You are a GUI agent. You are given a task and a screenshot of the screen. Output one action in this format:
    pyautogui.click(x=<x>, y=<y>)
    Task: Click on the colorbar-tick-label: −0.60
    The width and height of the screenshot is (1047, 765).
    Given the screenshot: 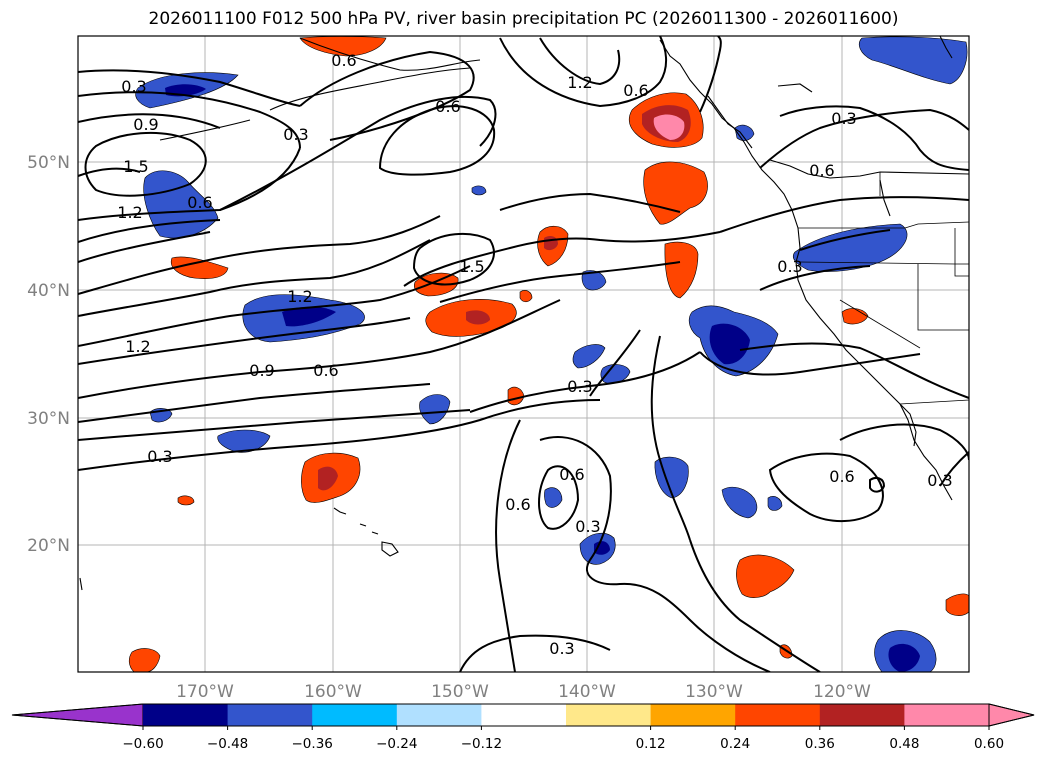 What is the action you would take?
    pyautogui.click(x=142, y=744)
    